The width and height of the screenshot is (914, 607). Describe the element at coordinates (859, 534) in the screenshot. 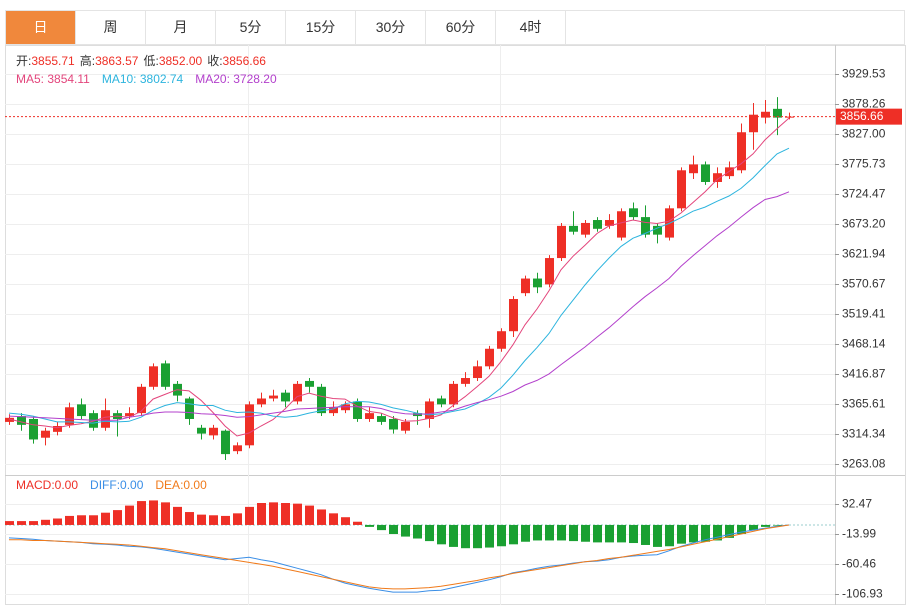

I see `y-tick-label: -13.99` at that location.